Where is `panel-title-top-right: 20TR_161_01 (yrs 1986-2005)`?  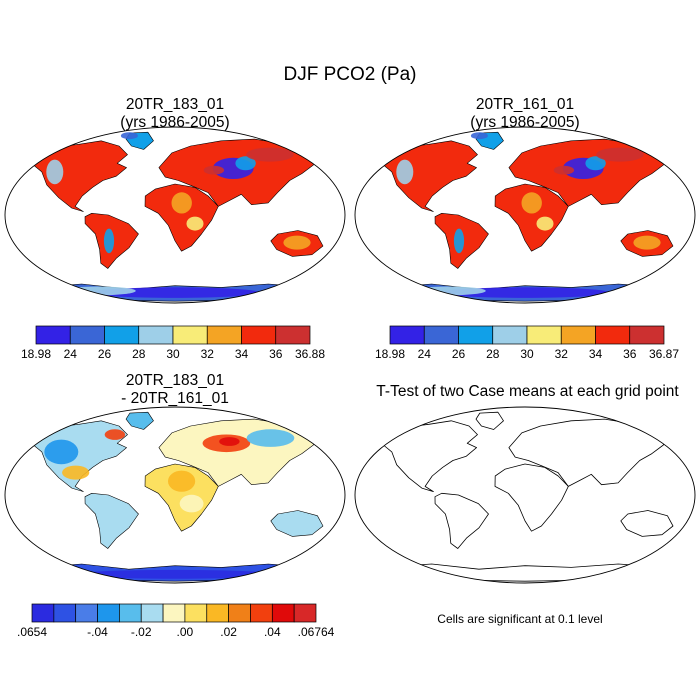 panel-title-top-right: 20TR_161_01 (yrs 1986-2005) is located at coordinates (525, 114).